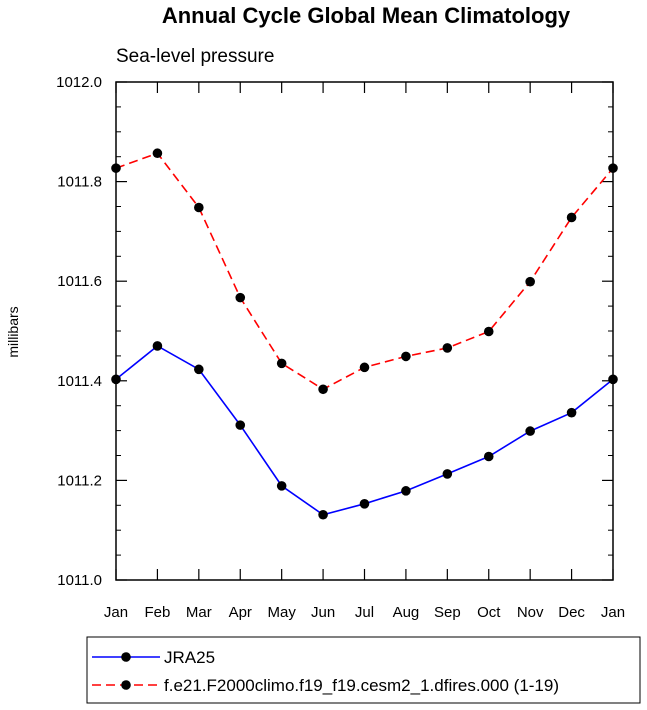 This screenshot has width=647, height=710. Describe the element at coordinates (240, 612) in the screenshot. I see `x-tick-label: Apr` at that location.